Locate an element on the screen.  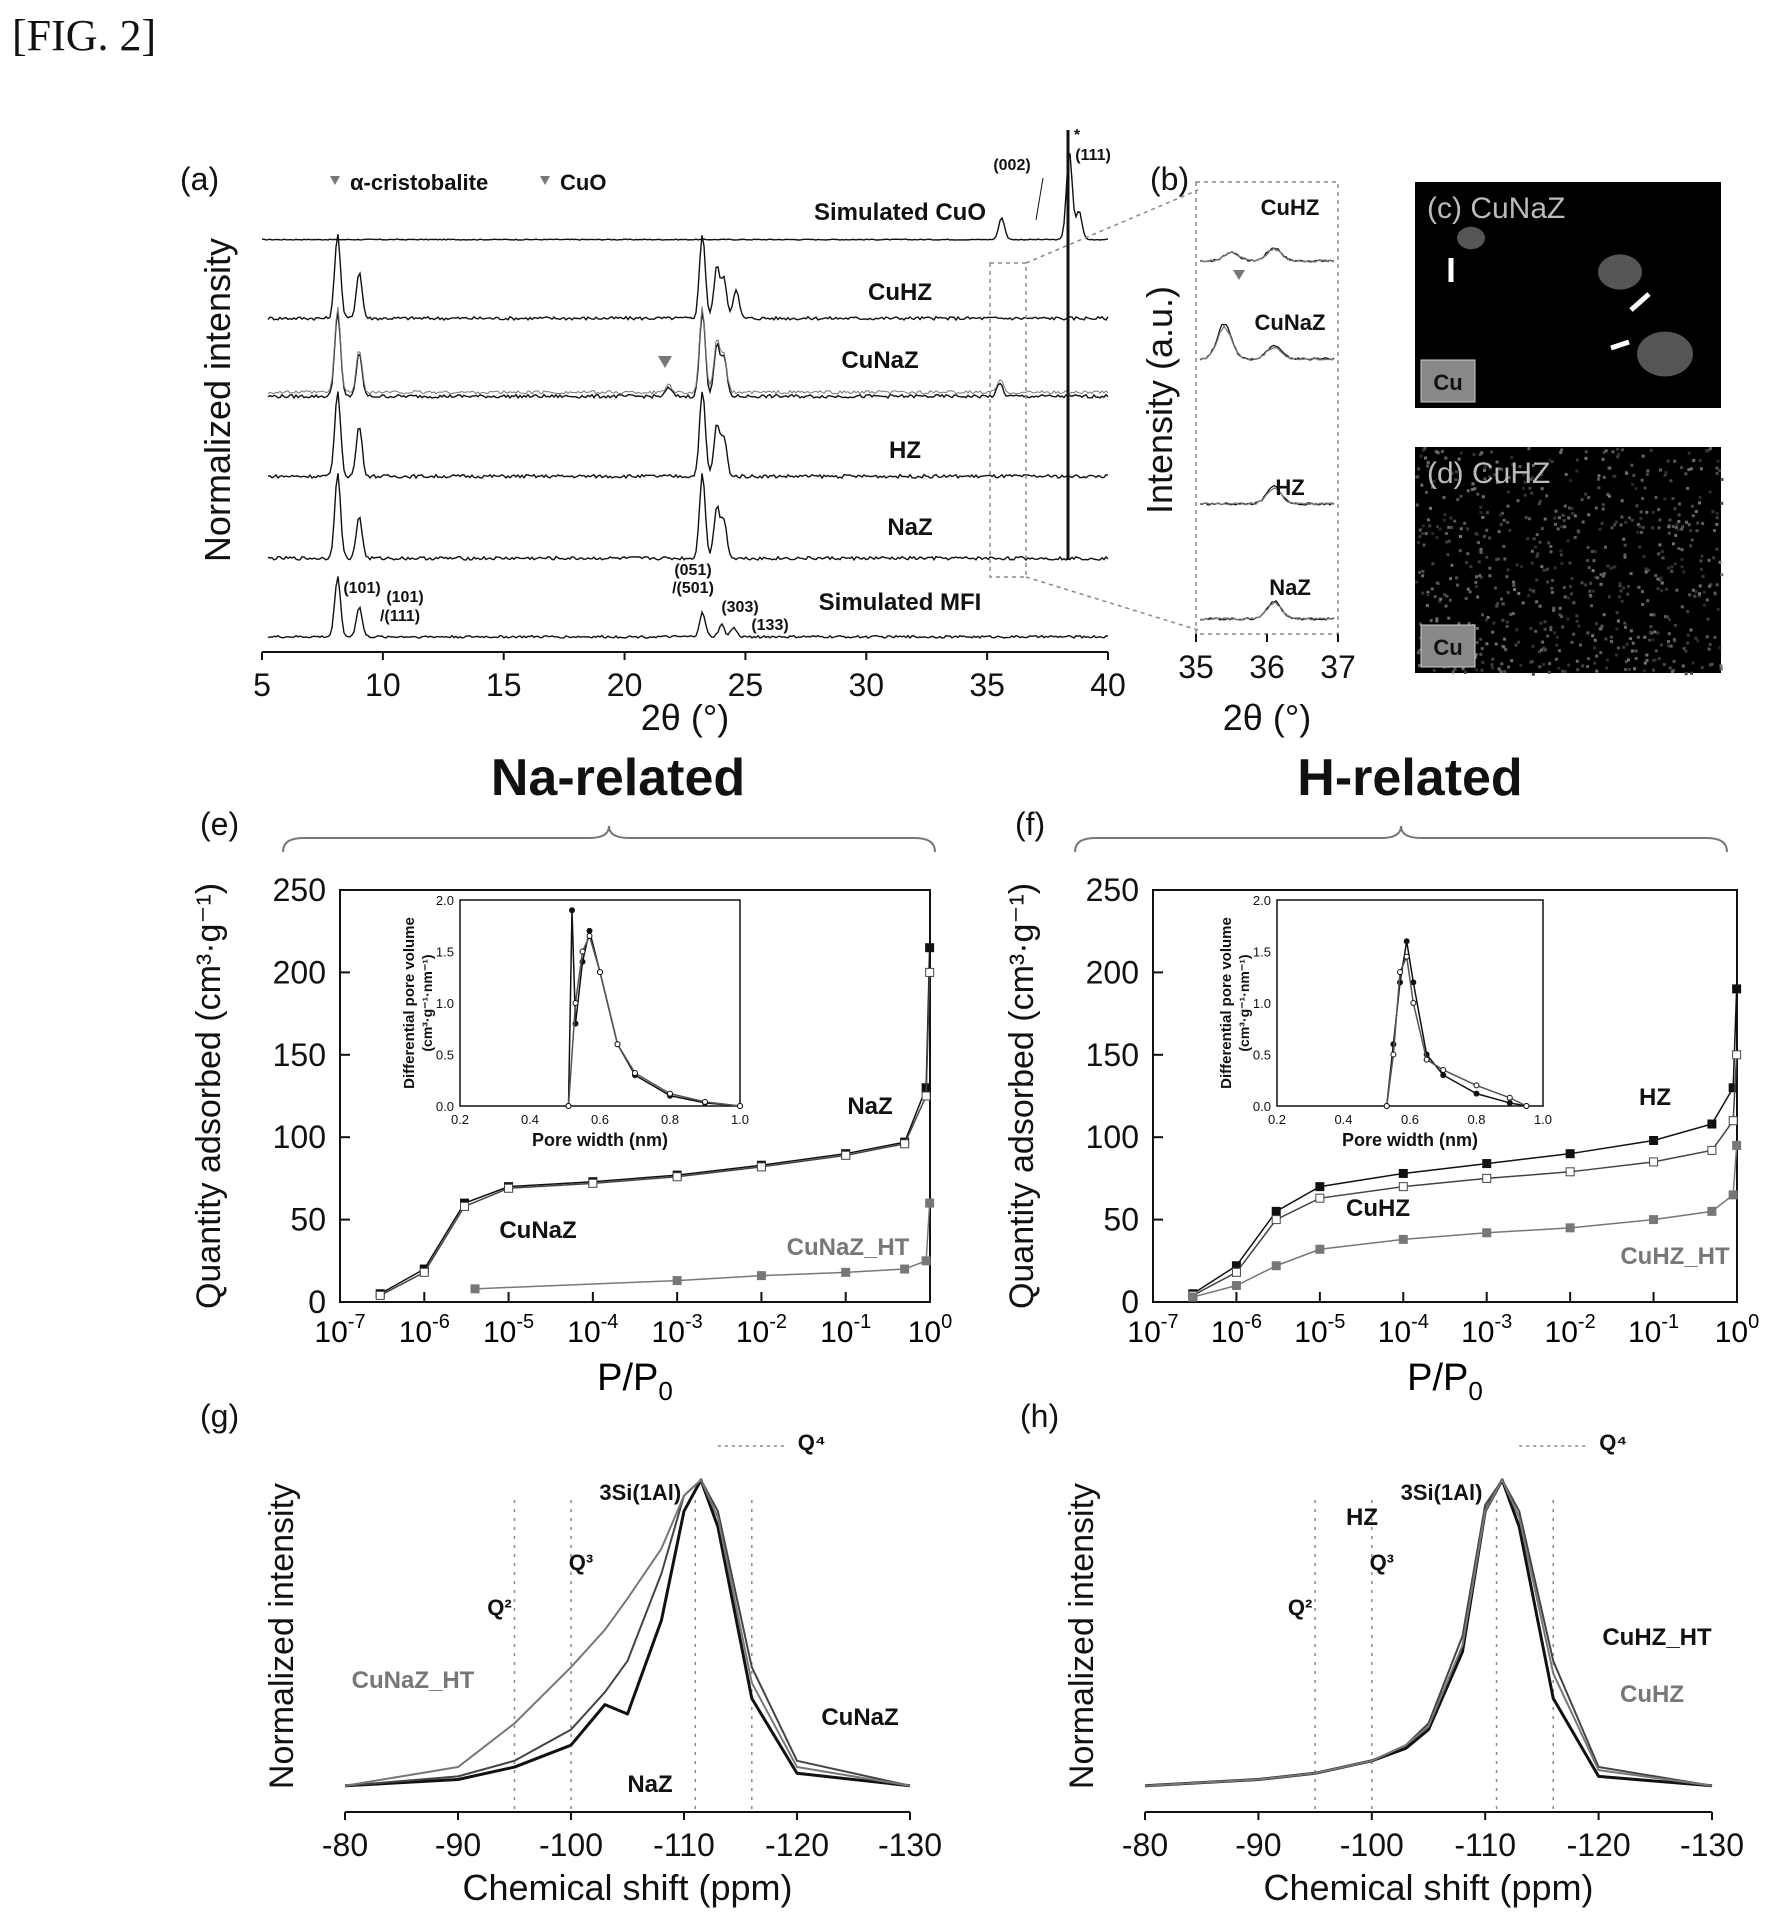
f-x-title: P/P0 is located at coordinates (1445, 1381).